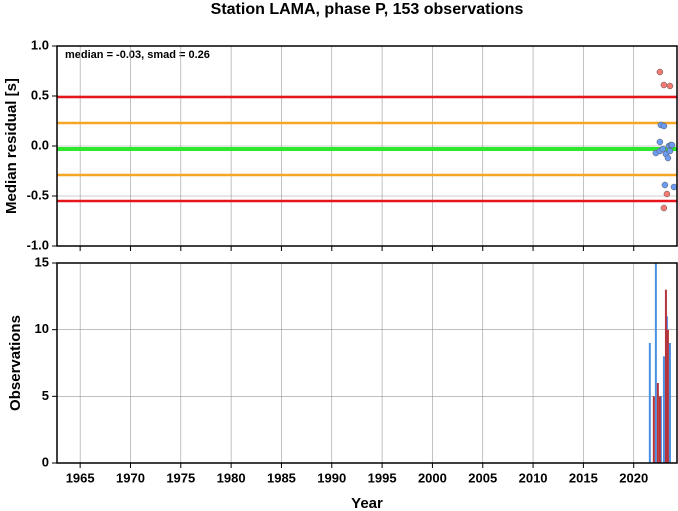  I want to click on x-tick-label: 1965, so click(80, 477).